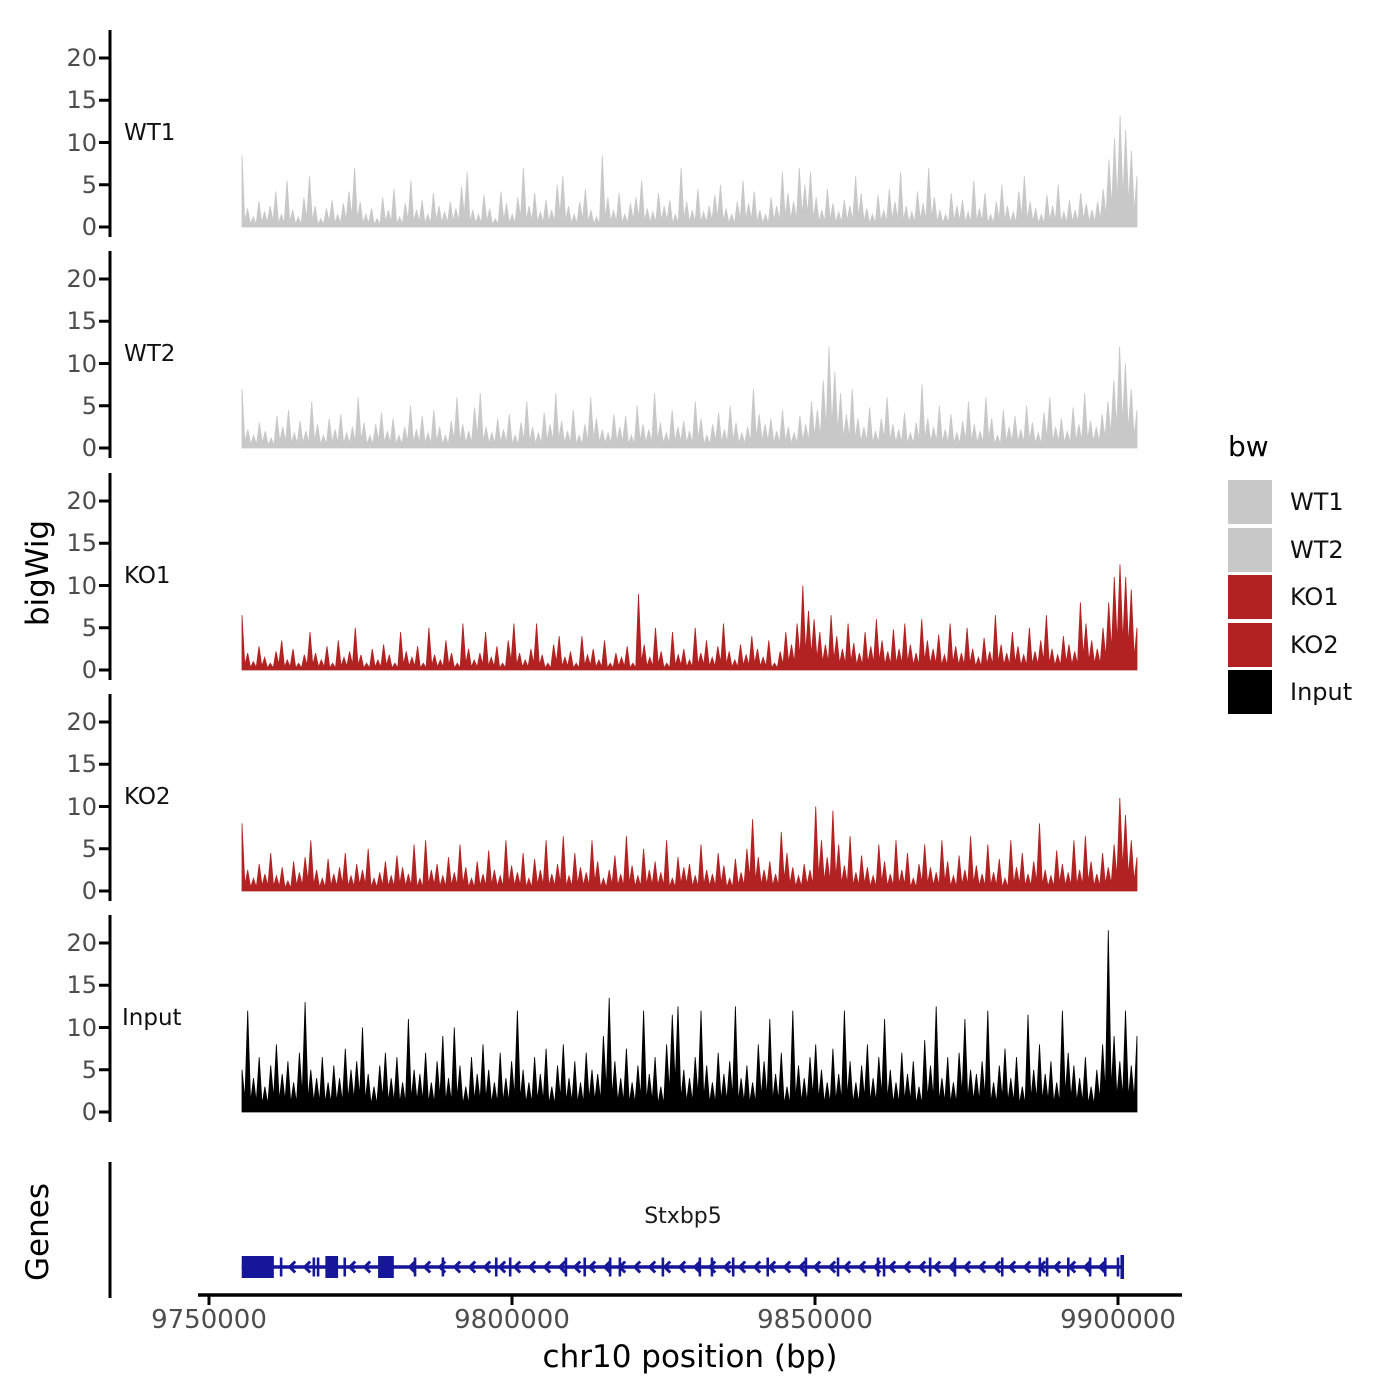  I want to click on y-tick-label-KO2-5: 5, so click(89, 848).